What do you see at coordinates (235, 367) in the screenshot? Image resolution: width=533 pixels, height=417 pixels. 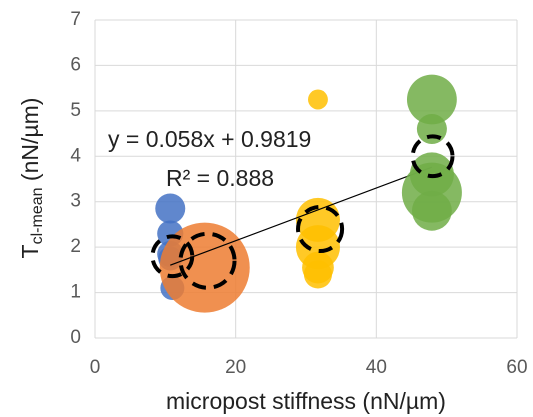 I see `x-tick-label: 20` at bounding box center [235, 367].